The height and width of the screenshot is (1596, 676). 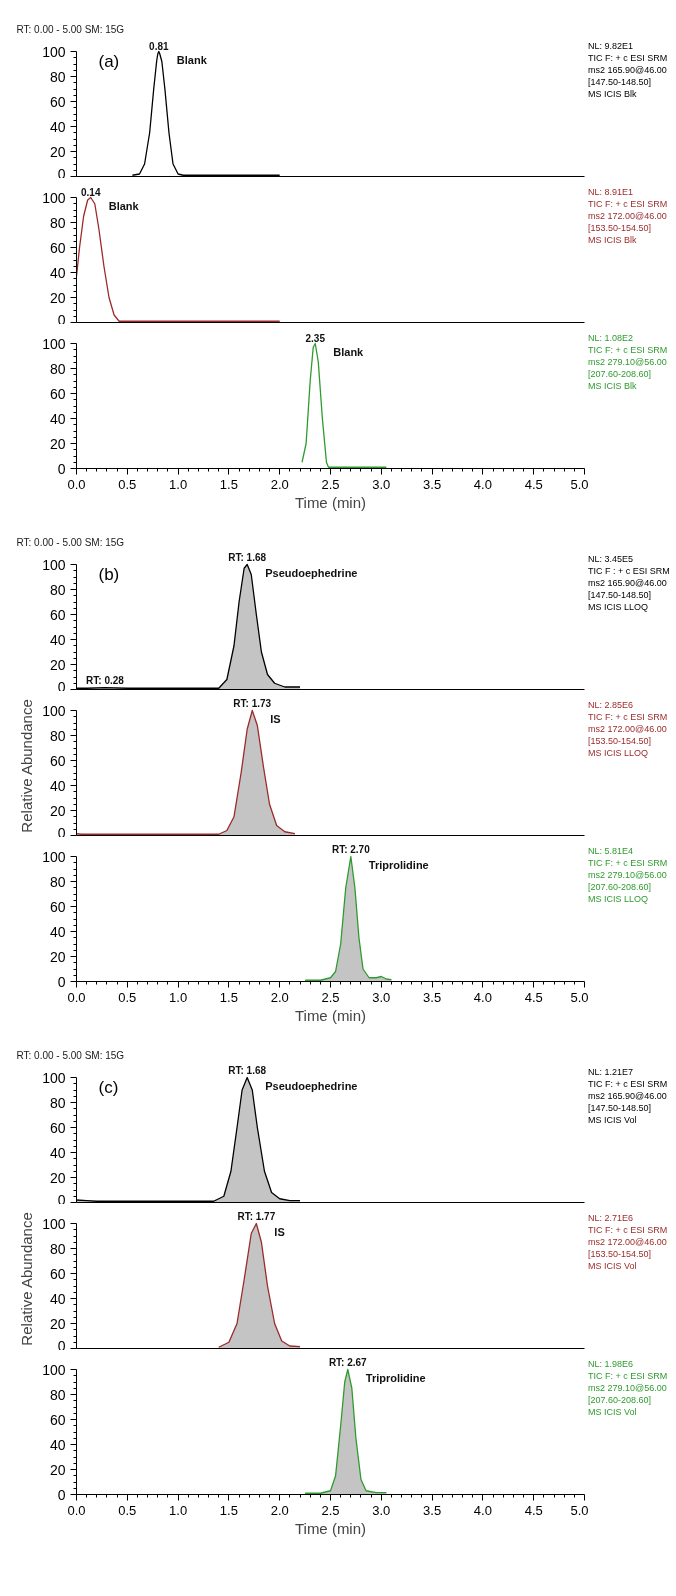 I want to click on text: NL: 5.81E4 TIC F: + c ESI SRM ms2 279.10@56.00 [207.60-208.60] MS ICIS LLOQ, so click(x=628, y=875).